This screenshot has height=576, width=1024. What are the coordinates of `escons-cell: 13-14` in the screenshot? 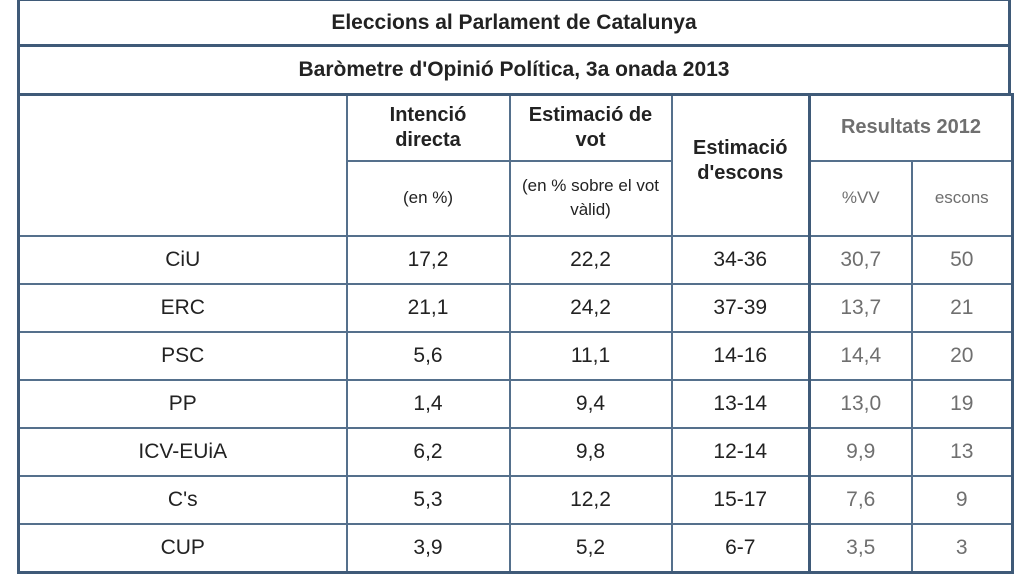 It's located at (740, 403).